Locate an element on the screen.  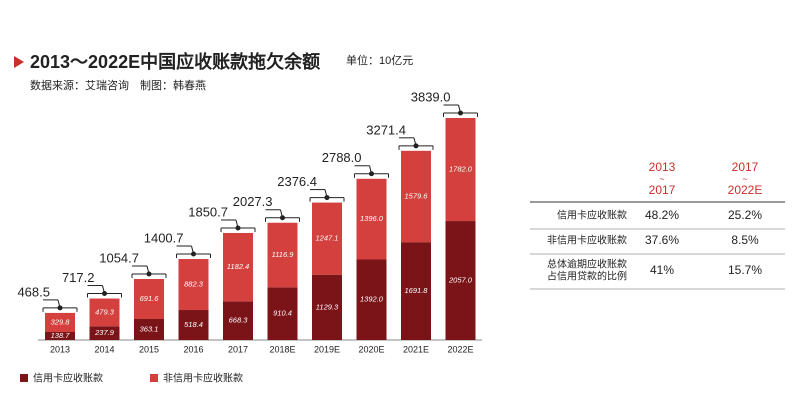
source: 数据来源：艾瑞咨询 制图：韩春燕 is located at coordinates (118, 85).